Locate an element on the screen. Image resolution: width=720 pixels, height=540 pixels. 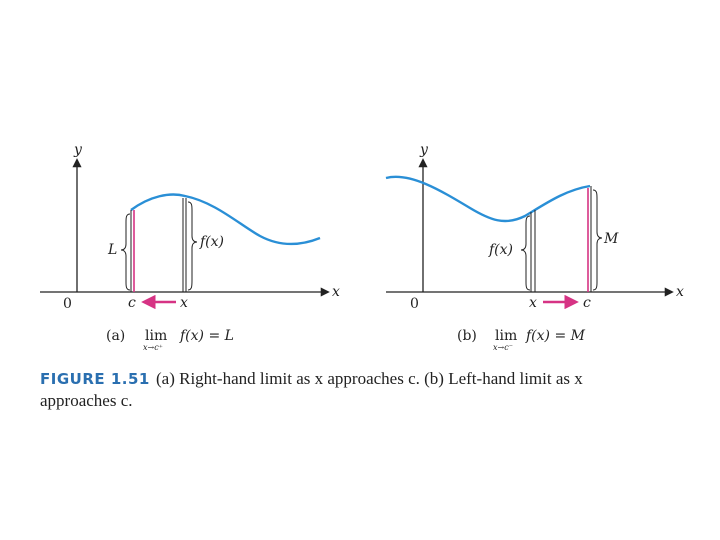
panel-a-caption-letter: (a) is located at coordinates (115, 336).